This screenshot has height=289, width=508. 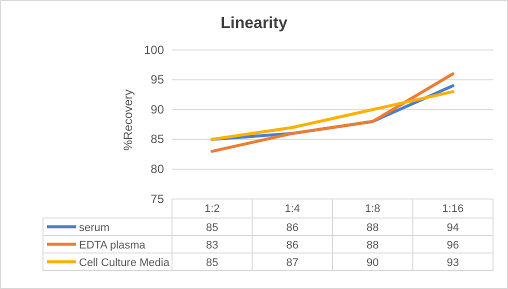 I want to click on data-label: 87, so click(x=292, y=262).